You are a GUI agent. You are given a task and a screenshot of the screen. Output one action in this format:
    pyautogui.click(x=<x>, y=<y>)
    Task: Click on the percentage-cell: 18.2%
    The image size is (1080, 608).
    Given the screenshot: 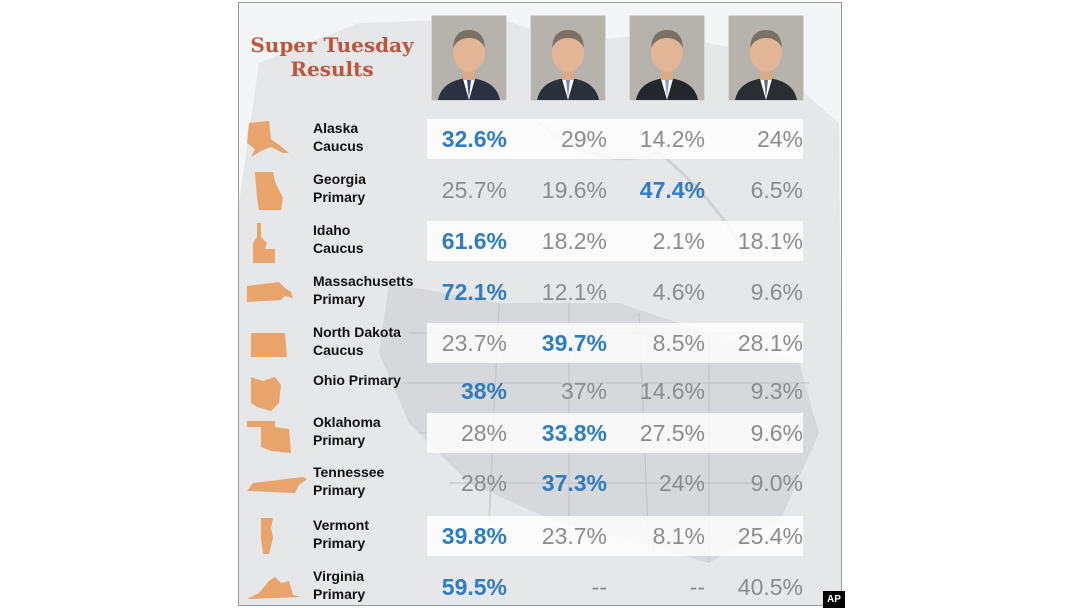 What is the action you would take?
    pyautogui.click(x=574, y=241)
    